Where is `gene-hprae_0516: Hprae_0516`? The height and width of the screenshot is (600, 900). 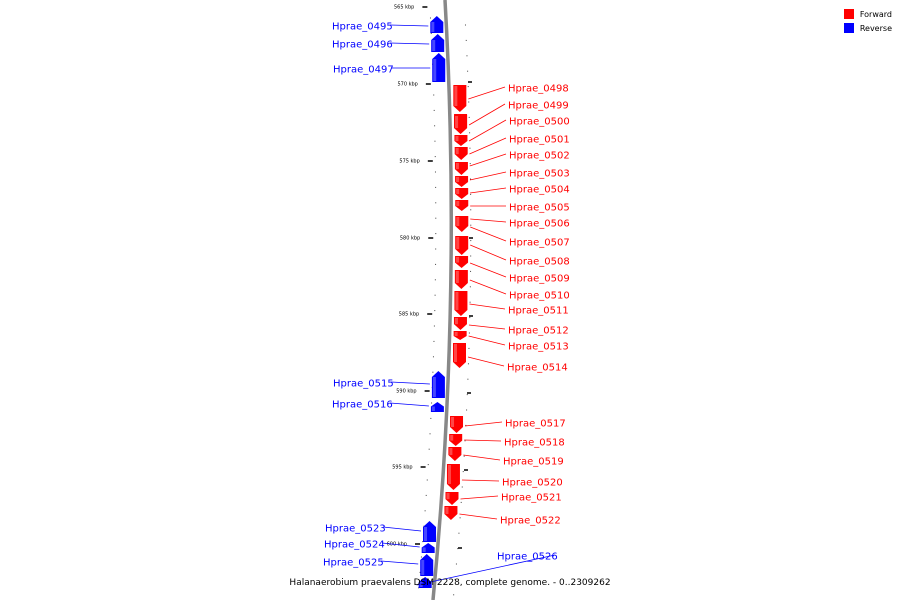 gene-hprae_0516: Hprae_0516 is located at coordinates (388, 406).